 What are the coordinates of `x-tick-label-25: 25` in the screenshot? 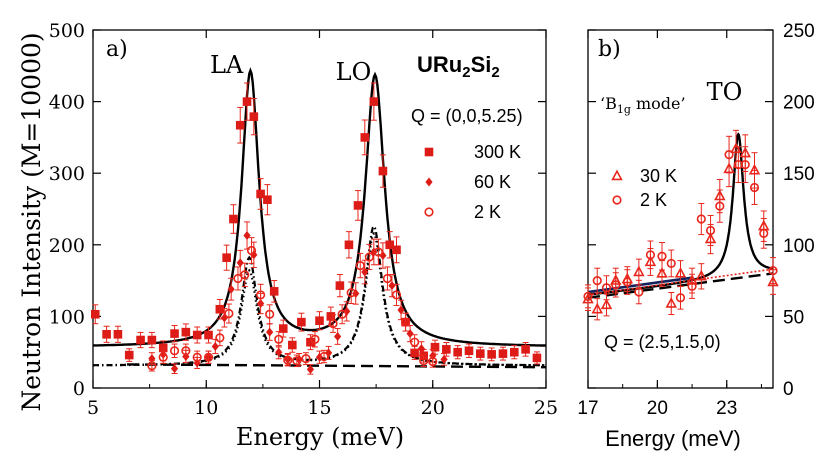 It's located at (546, 408).